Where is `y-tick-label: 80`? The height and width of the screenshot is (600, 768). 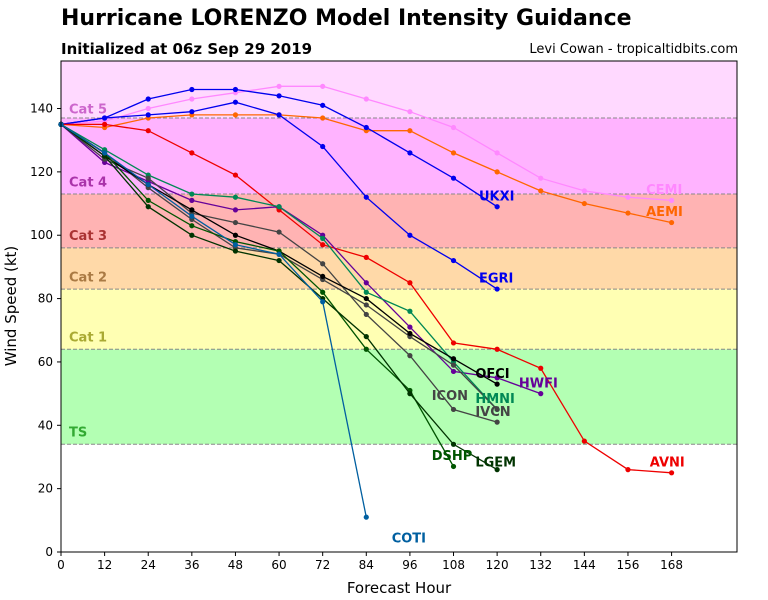
y-tick-label: 80 is located at coordinates (45, 299).